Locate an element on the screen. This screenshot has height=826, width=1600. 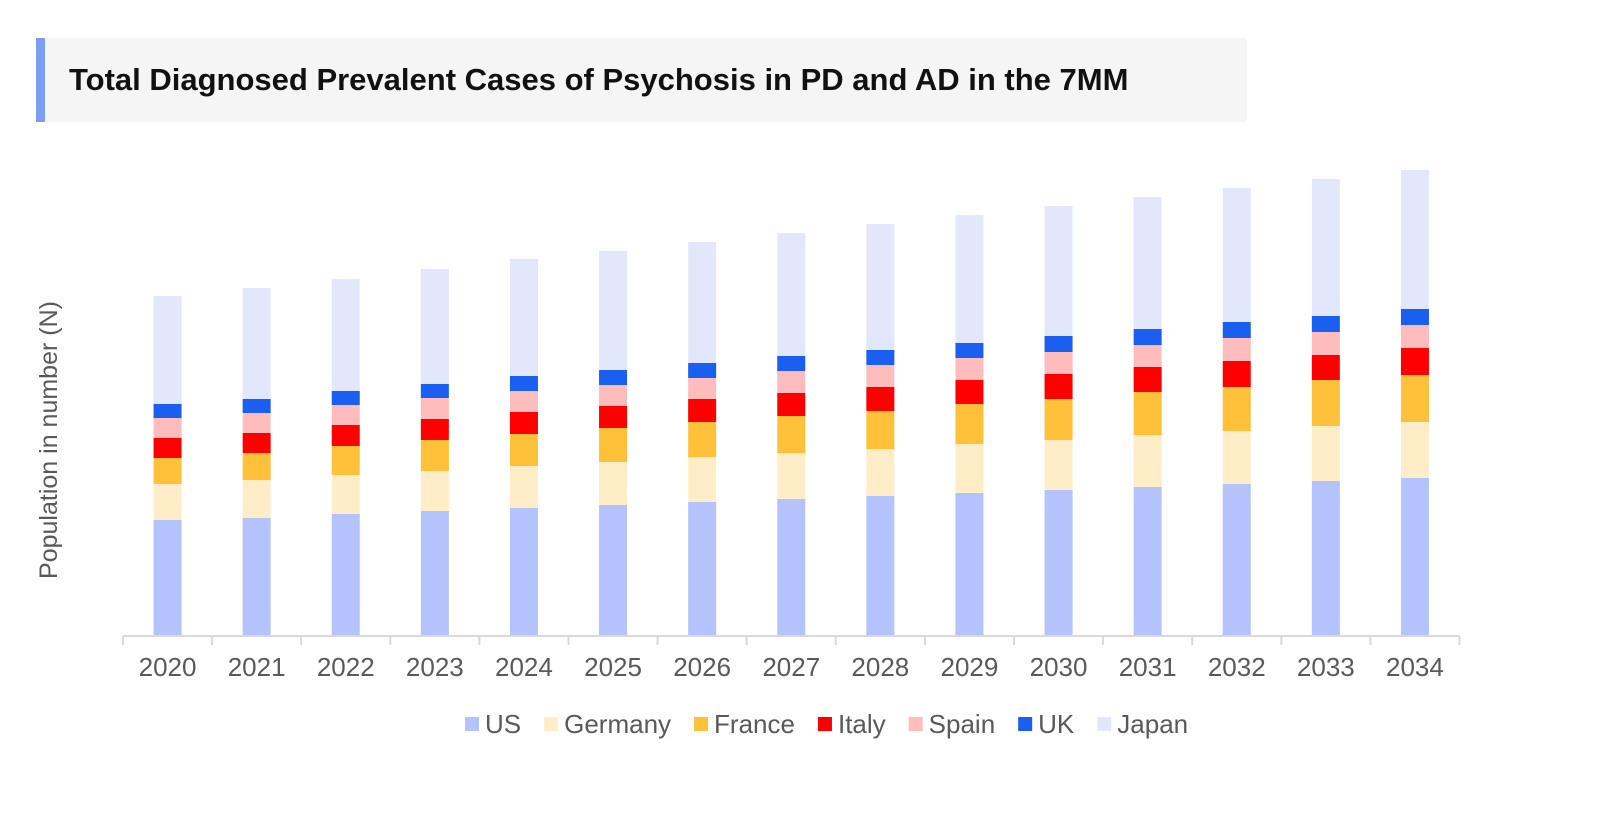
legend-swatch-germany is located at coordinates (551, 724).